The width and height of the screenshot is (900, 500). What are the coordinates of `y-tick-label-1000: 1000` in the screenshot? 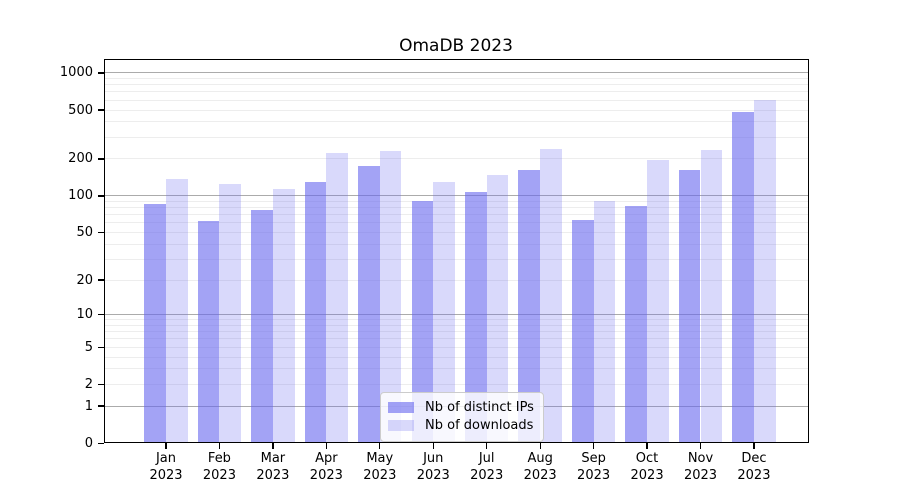 It's located at (76, 73).